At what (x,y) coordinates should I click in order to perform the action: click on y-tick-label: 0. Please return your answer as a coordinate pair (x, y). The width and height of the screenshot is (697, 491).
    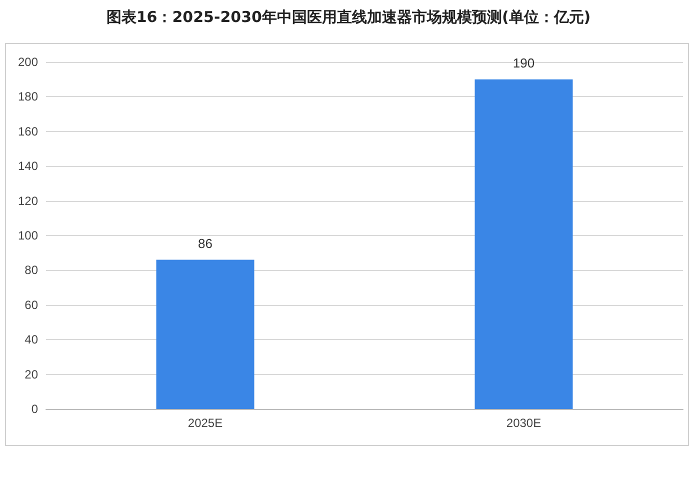
    Looking at the image, I should click on (34, 409).